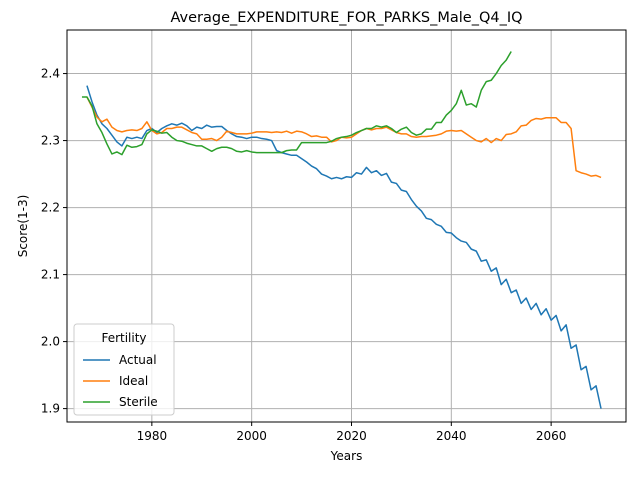  What do you see at coordinates (50, 409) in the screenshot?
I see `y-tick-label: 1.9` at bounding box center [50, 409].